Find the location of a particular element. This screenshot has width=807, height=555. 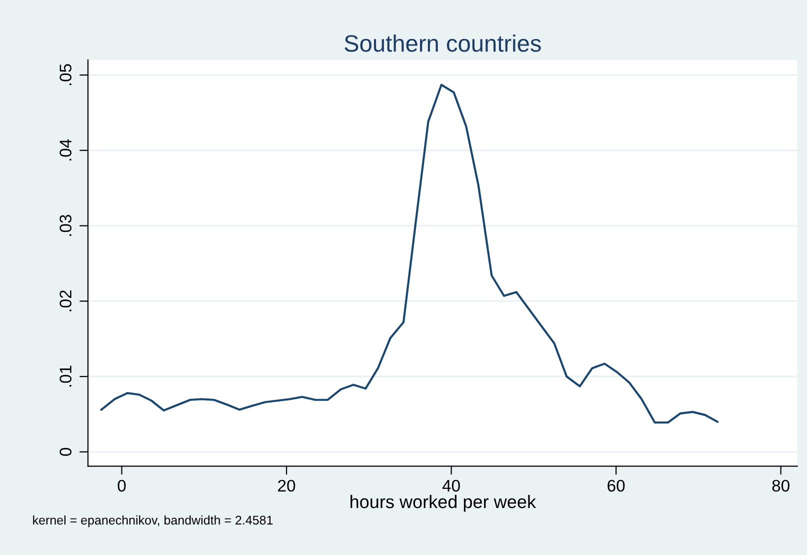

x-tick-label: 60 is located at coordinates (616, 486).